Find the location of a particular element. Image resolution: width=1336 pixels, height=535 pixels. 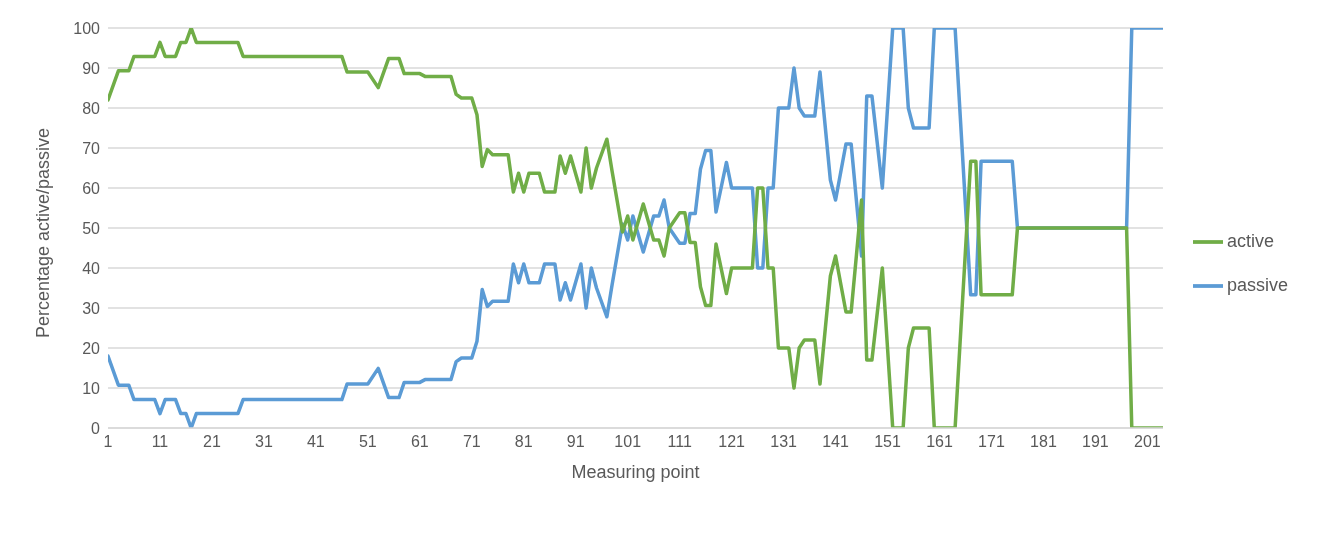

y-tick-label: 90 is located at coordinates (91, 68).